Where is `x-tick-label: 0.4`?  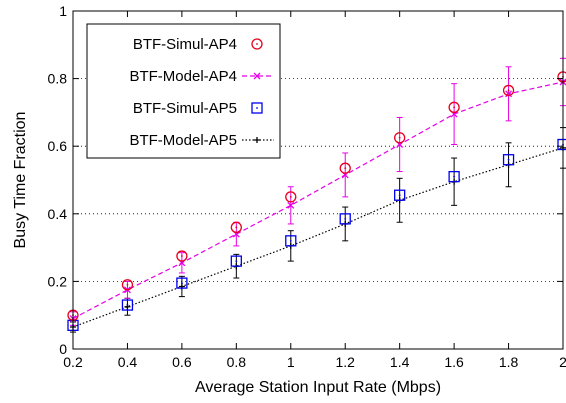 x-tick-label: 0.4 is located at coordinates (128, 362).